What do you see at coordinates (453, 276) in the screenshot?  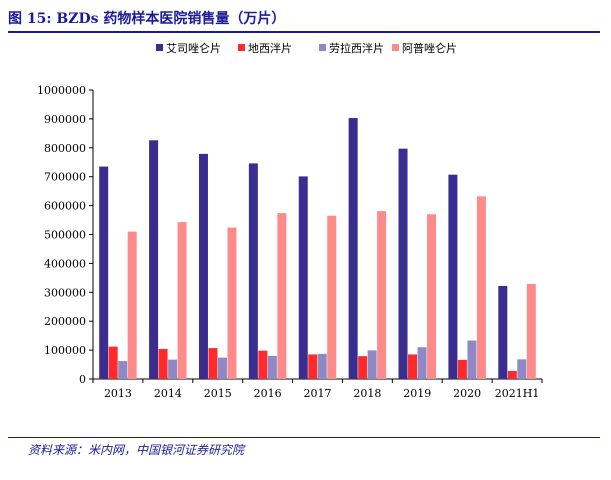 I see `bar-2020-s0` at bounding box center [453, 276].